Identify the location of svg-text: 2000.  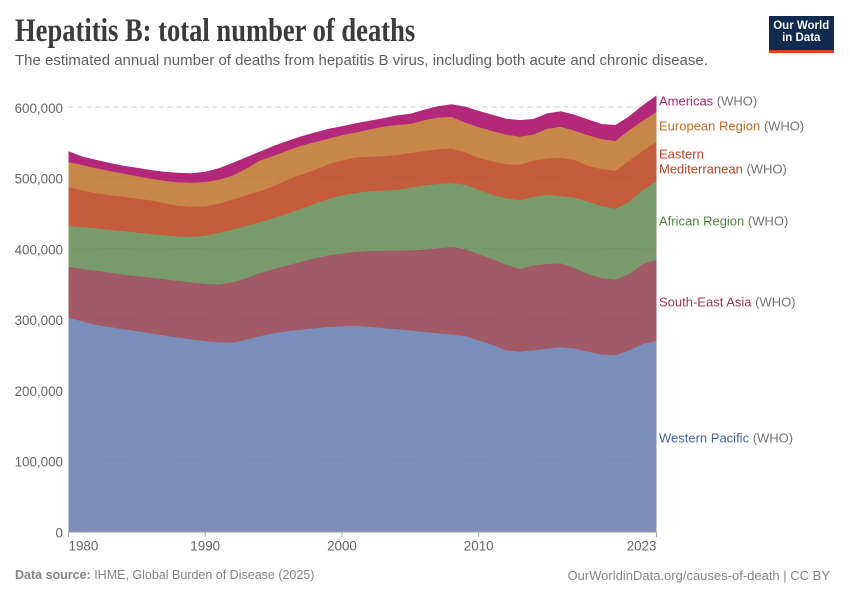
(342, 546).